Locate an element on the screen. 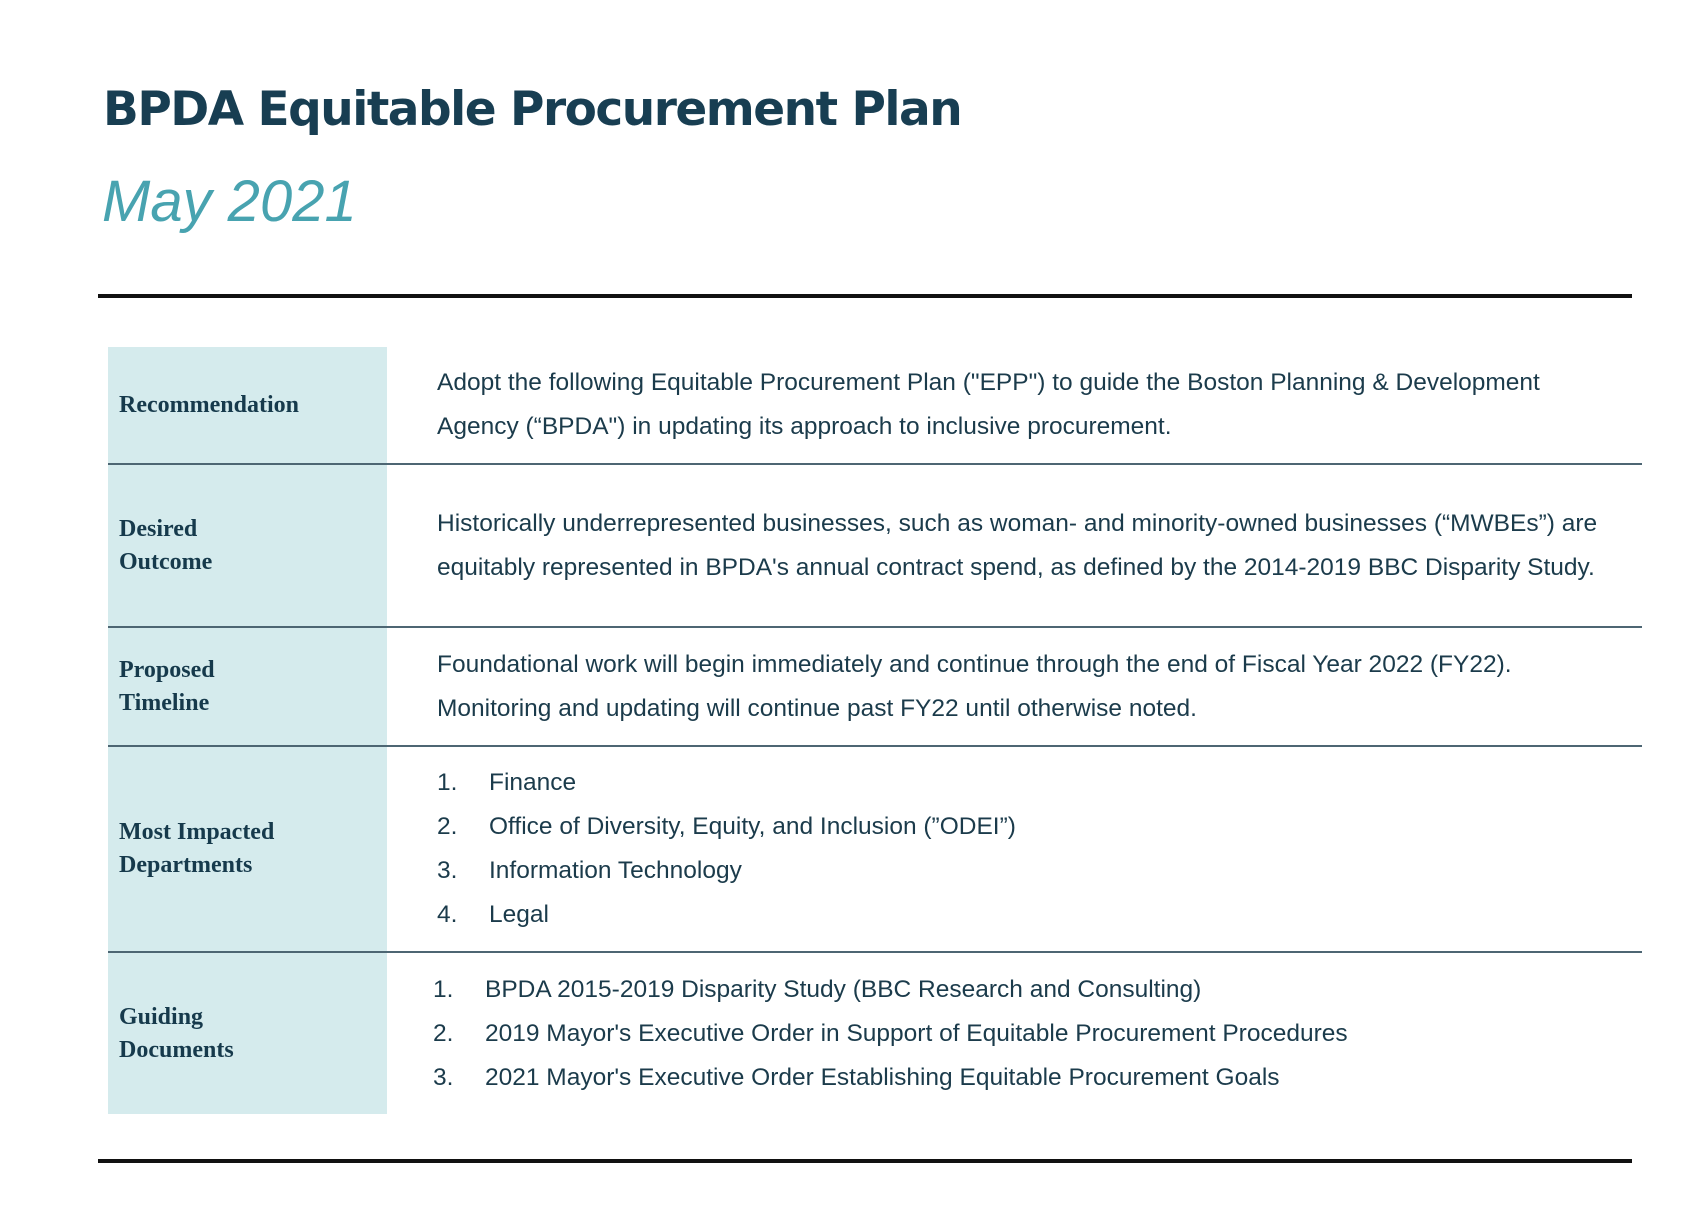 The image size is (1708, 1210). item-text: Finance is located at coordinates (533, 782).